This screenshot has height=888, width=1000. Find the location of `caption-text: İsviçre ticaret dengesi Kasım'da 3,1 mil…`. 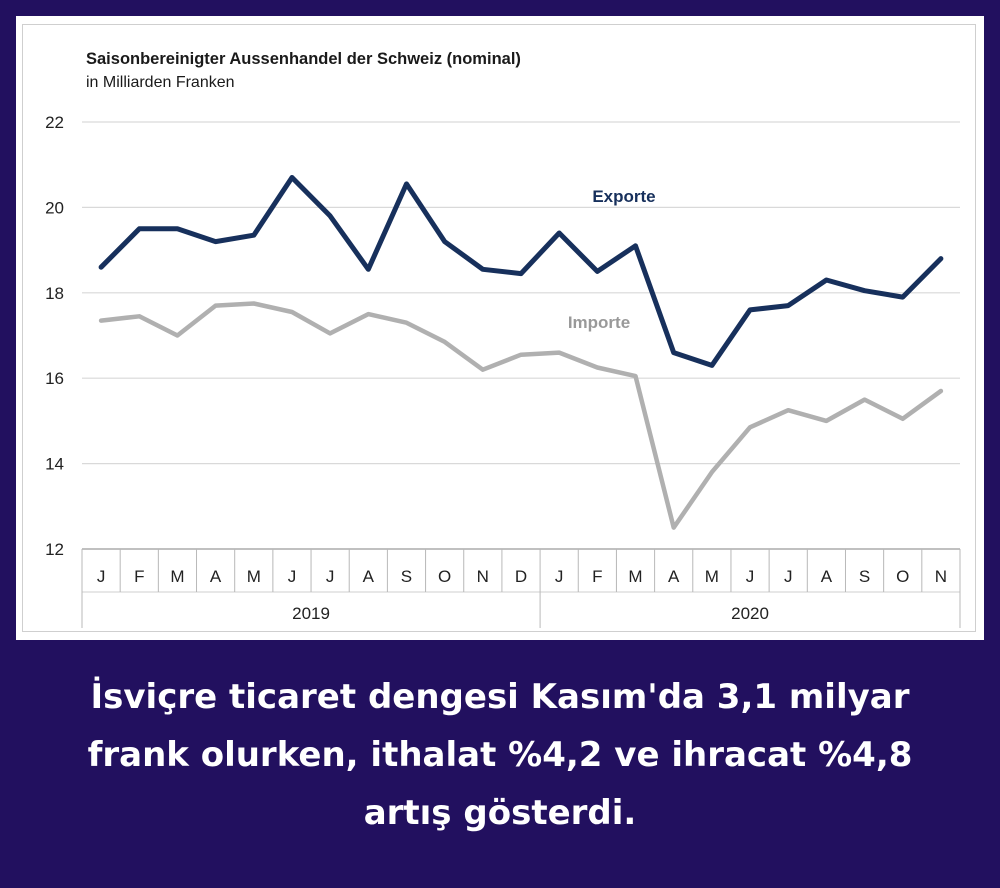

caption-text: İsviçre ticaret dengesi Kasım'da 3,1 mil… is located at coordinates (500, 755).